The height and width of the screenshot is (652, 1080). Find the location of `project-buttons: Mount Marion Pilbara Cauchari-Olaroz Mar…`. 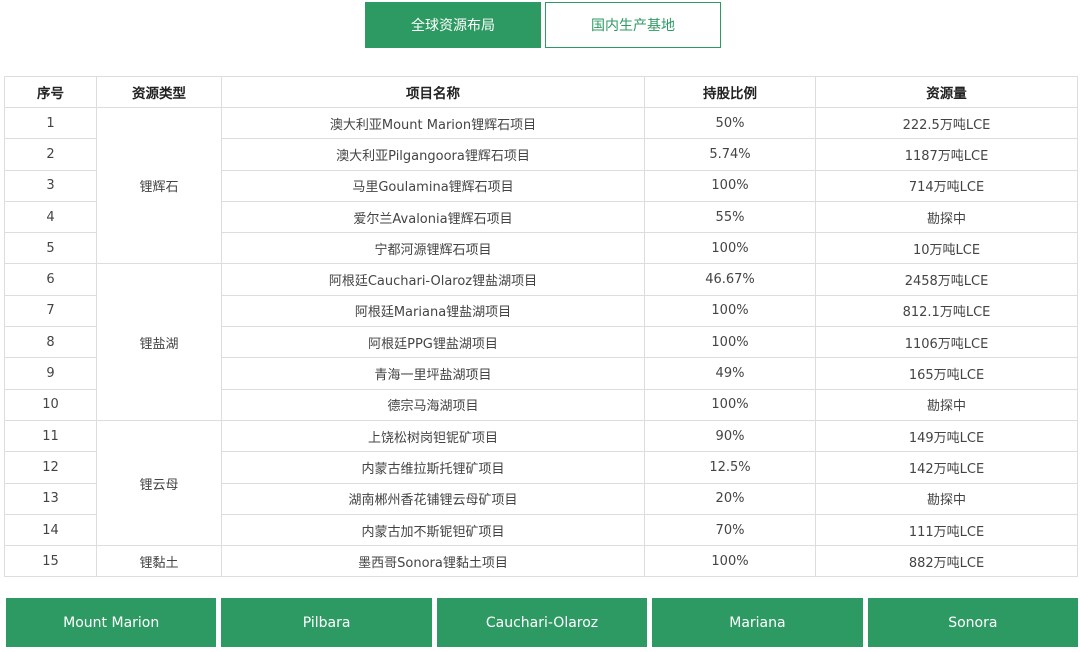

project-buttons: Mount Marion Pilbara Cauchari-Olaroz Mar… is located at coordinates (542, 622).